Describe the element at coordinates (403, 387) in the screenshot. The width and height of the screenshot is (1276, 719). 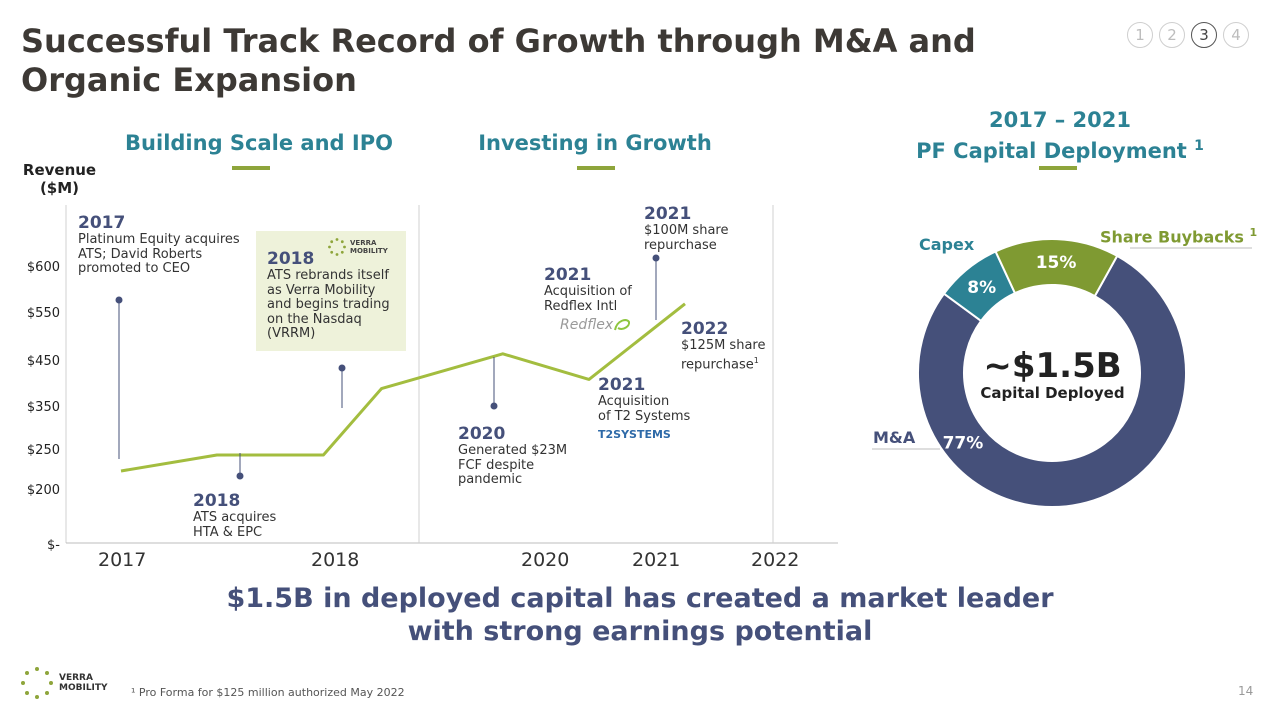
I see `revenue-series-line` at that location.